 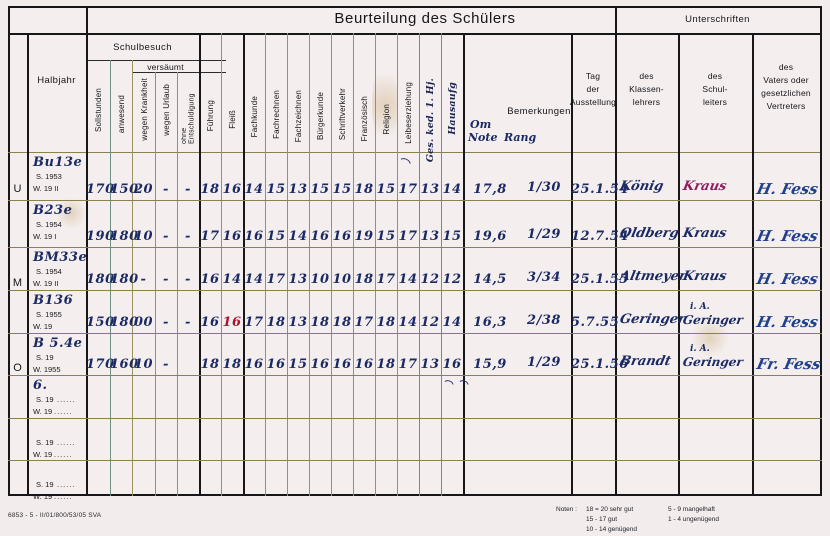 What do you see at coordinates (593, 102) in the screenshot?
I see `tag-header-3: Ausstellung` at bounding box center [593, 102].